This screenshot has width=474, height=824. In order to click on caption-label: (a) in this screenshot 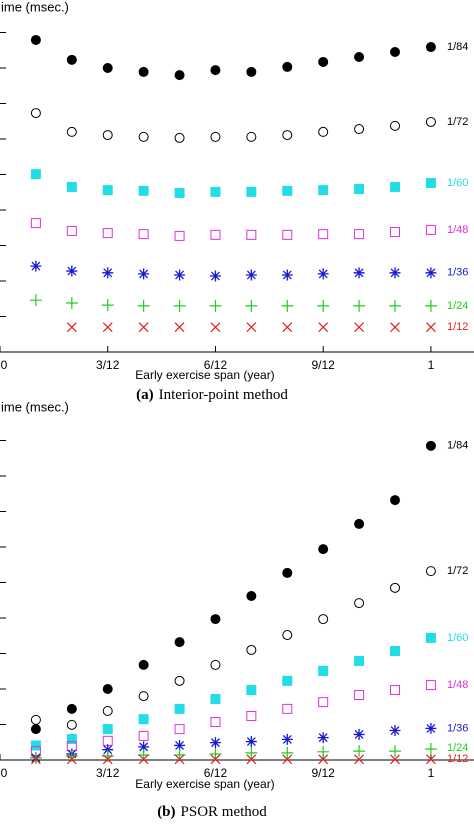, I will do `click(145, 395)`.